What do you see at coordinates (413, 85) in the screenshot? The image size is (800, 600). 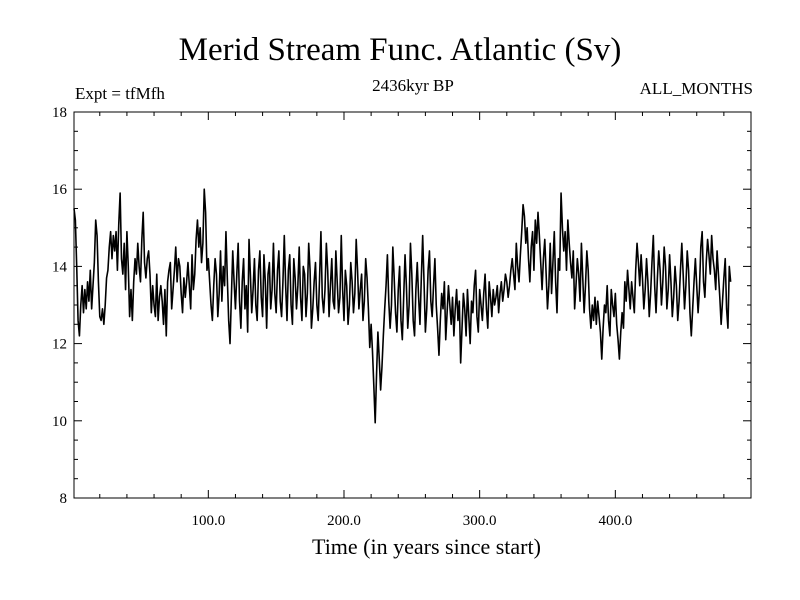 I see `chart-subtitle: 2436kyr BP` at bounding box center [413, 85].